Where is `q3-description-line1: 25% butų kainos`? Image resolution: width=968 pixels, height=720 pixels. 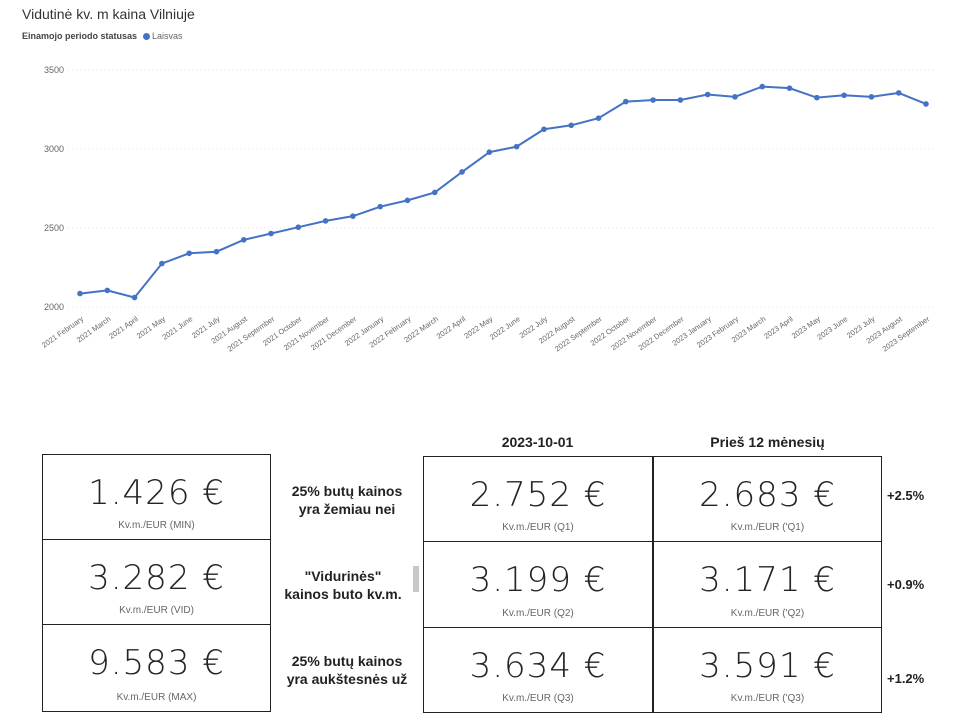 q3-description-line1: 25% butų kainos is located at coordinates (347, 661).